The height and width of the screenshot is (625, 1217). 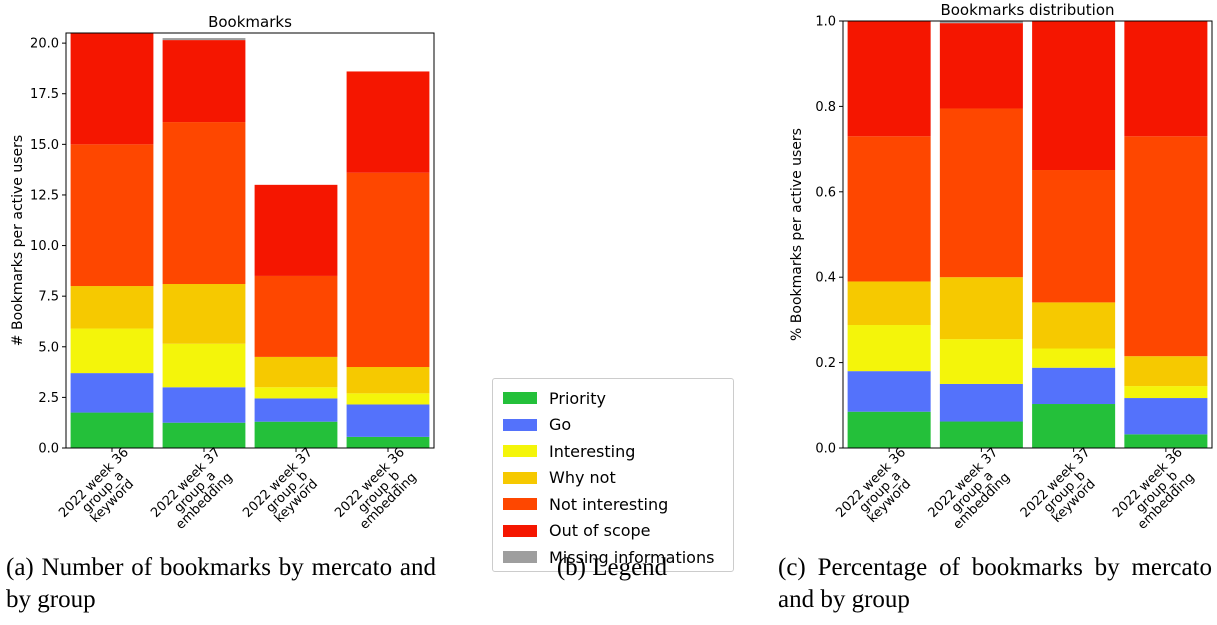 I want to click on y-tick-label: 2.5, so click(x=48, y=398).